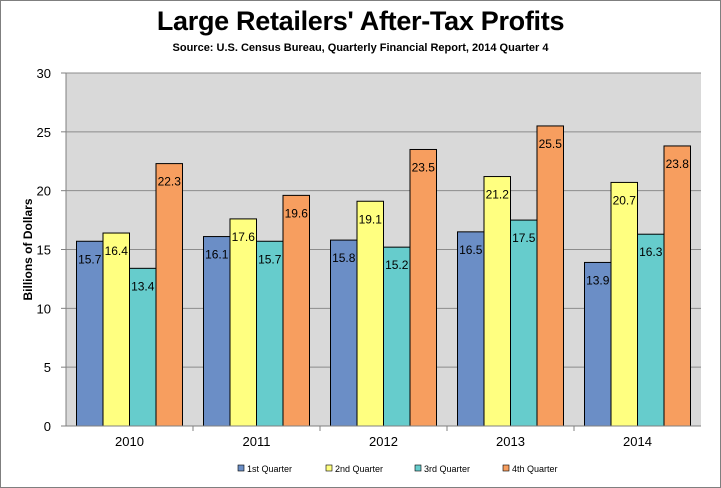 The image size is (721, 488). I want to click on legend-label: 2nd Quarter, so click(359, 469).